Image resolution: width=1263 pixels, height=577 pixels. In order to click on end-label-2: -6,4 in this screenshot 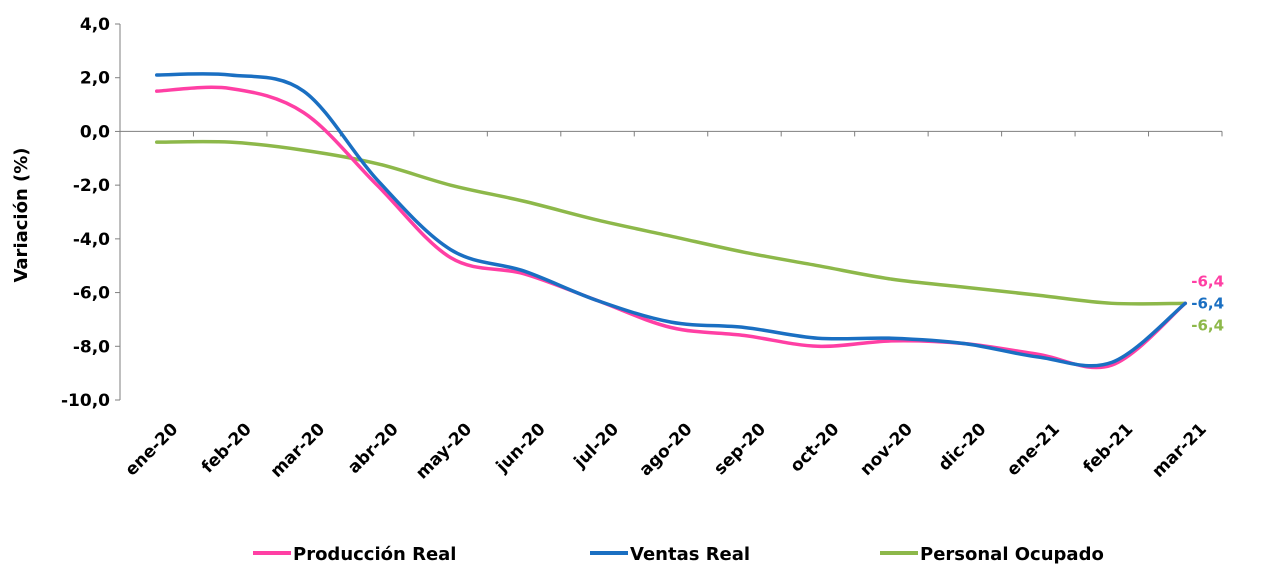, I will do `click(1207, 325)`.